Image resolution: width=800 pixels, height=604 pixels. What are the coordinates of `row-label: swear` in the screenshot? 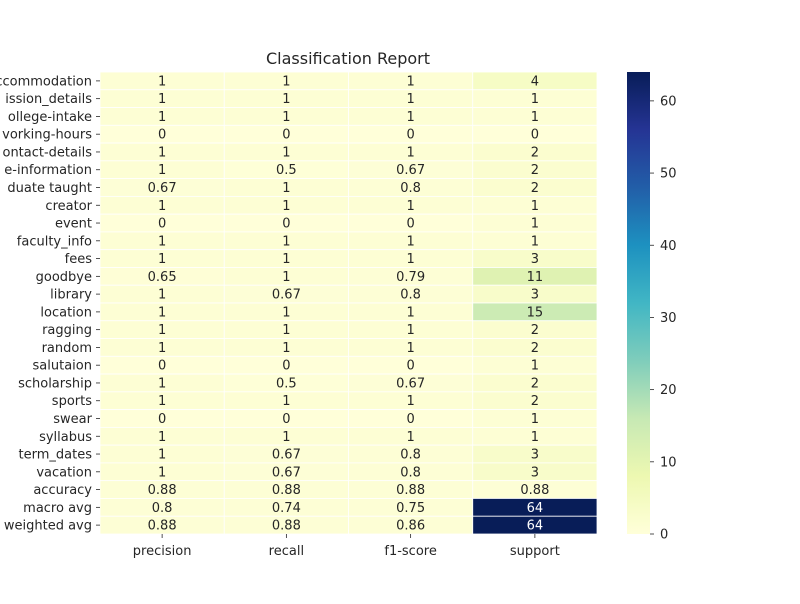 It's located at (72, 419).